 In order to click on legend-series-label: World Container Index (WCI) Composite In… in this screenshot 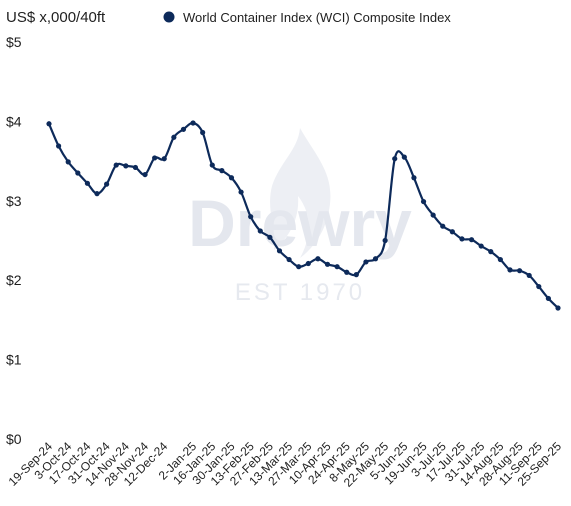, I will do `click(317, 17)`.